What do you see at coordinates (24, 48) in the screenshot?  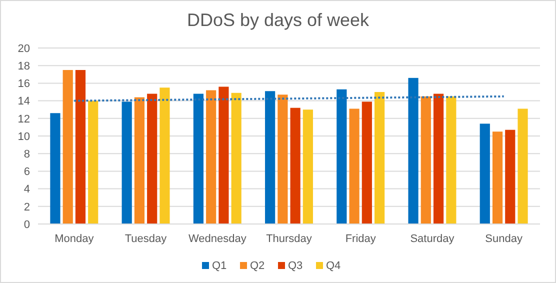 I see `y-tick-label: 20` at bounding box center [24, 48].